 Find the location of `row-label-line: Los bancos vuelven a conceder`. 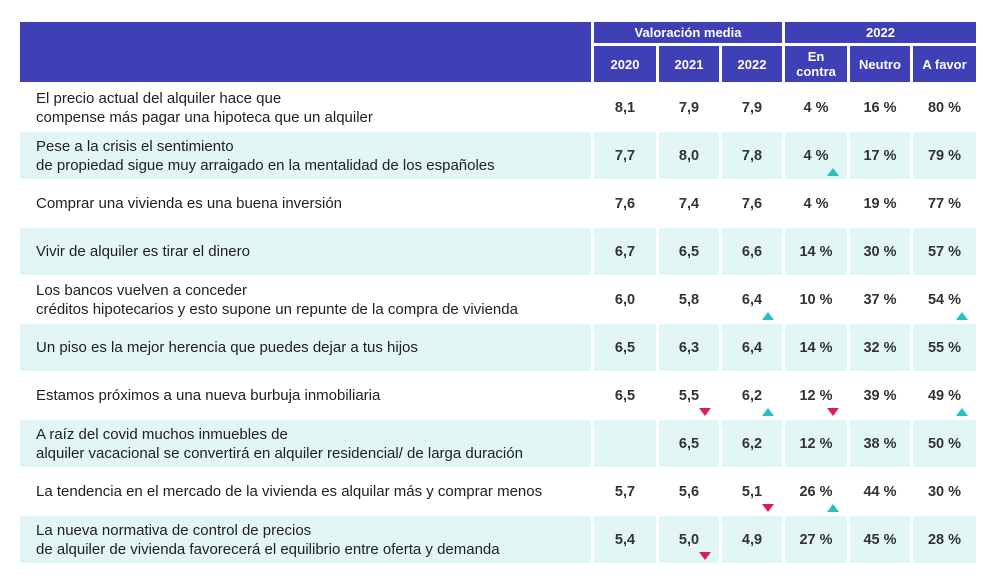

row-label-line: Los bancos vuelven a conceder is located at coordinates (141, 290).